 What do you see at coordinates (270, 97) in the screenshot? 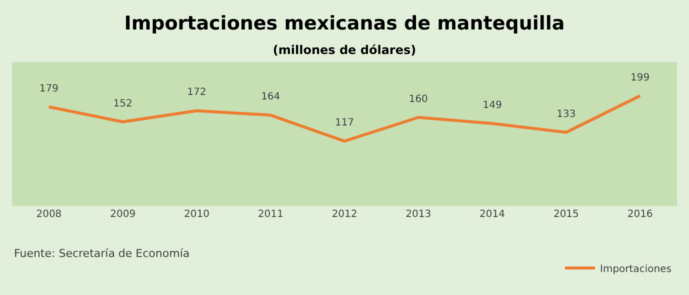
I see `data-label: 164` at bounding box center [270, 97].